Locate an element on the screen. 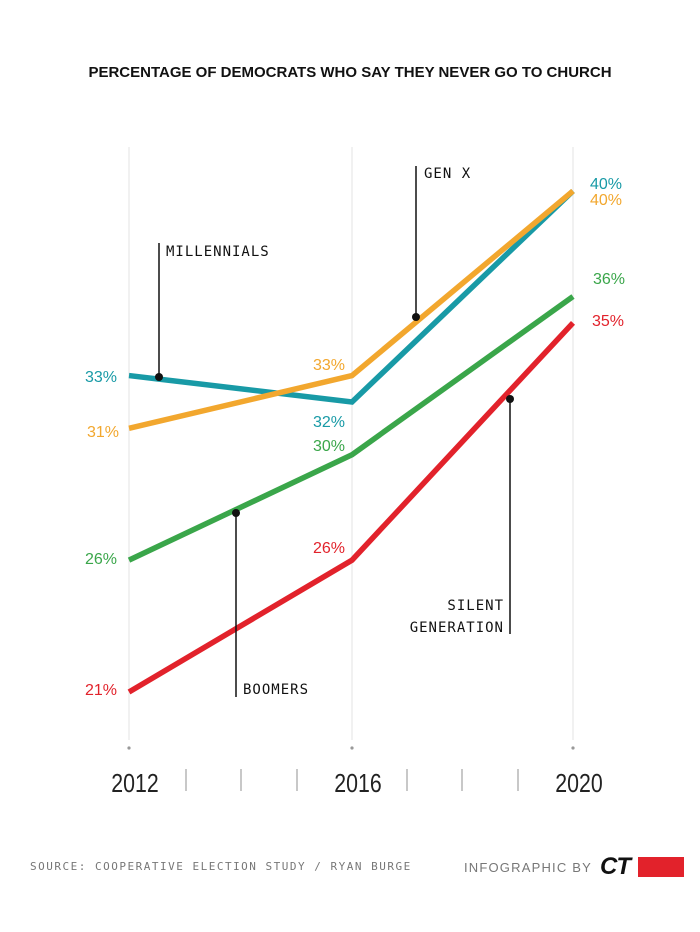  annotation-text-silent-generation: SILENT is located at coordinates (475, 606).